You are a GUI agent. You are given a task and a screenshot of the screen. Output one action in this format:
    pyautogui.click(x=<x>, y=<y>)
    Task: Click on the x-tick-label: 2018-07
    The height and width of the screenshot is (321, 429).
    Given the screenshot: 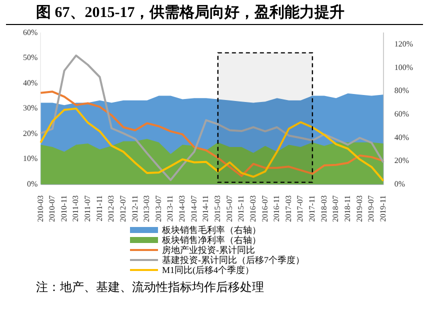 What is the action you would take?
    pyautogui.click(x=335, y=208)
    